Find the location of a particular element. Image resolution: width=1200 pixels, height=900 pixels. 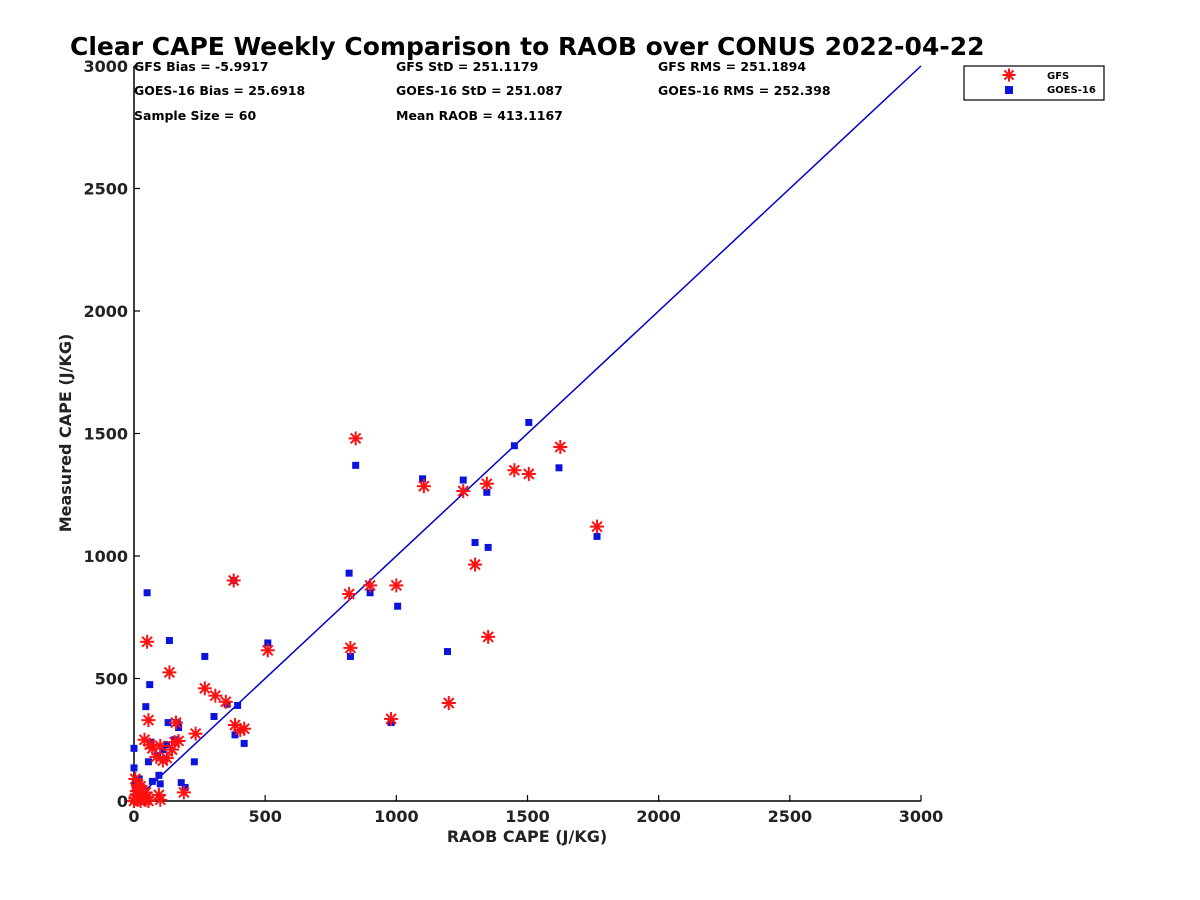

y-tick-label: 500 is located at coordinates (111, 679).